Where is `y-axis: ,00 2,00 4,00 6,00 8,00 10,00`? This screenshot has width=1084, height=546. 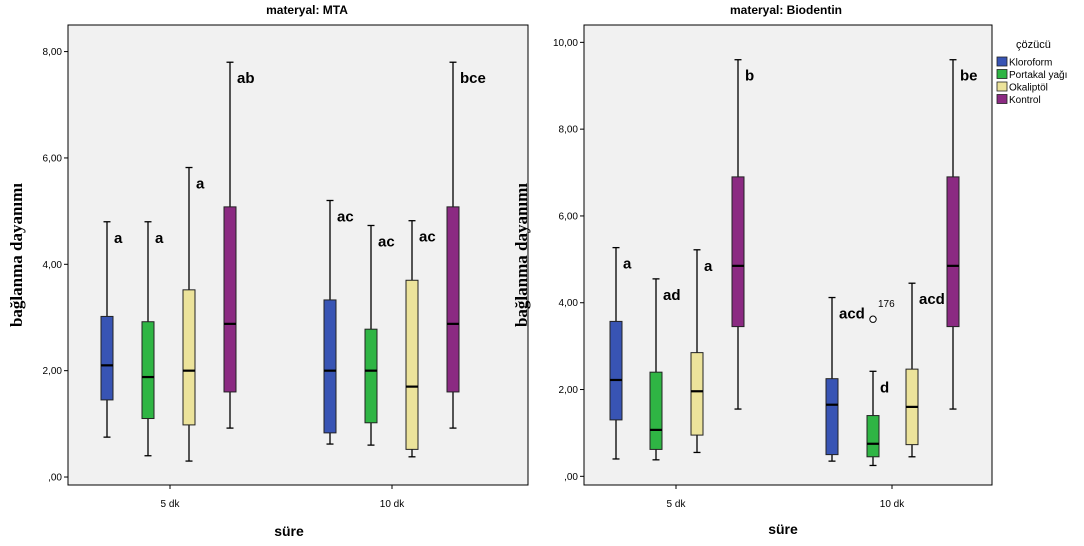
y-axis: ,00 2,00 4,00 6,00 8,00 10,00 is located at coordinates (568, 260).